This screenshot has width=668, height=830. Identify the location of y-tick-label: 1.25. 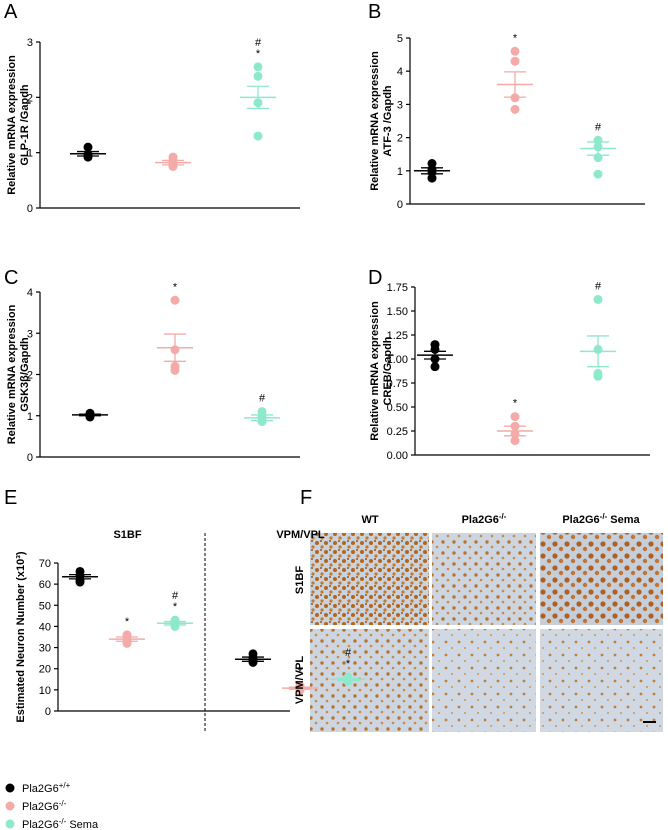
(397, 336).